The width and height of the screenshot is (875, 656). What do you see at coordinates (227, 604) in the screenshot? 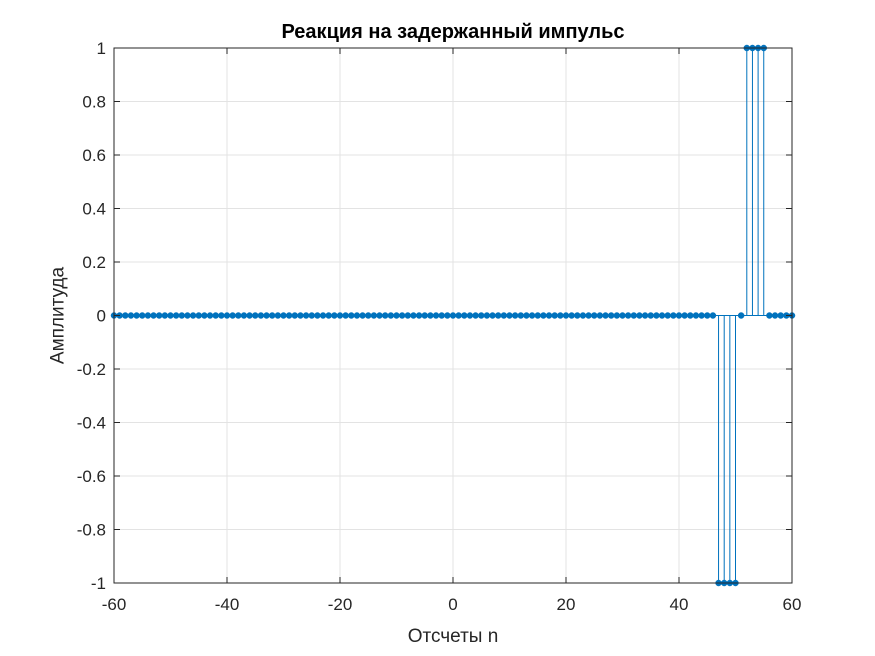
I see `x-tick-label: -40` at bounding box center [227, 604].